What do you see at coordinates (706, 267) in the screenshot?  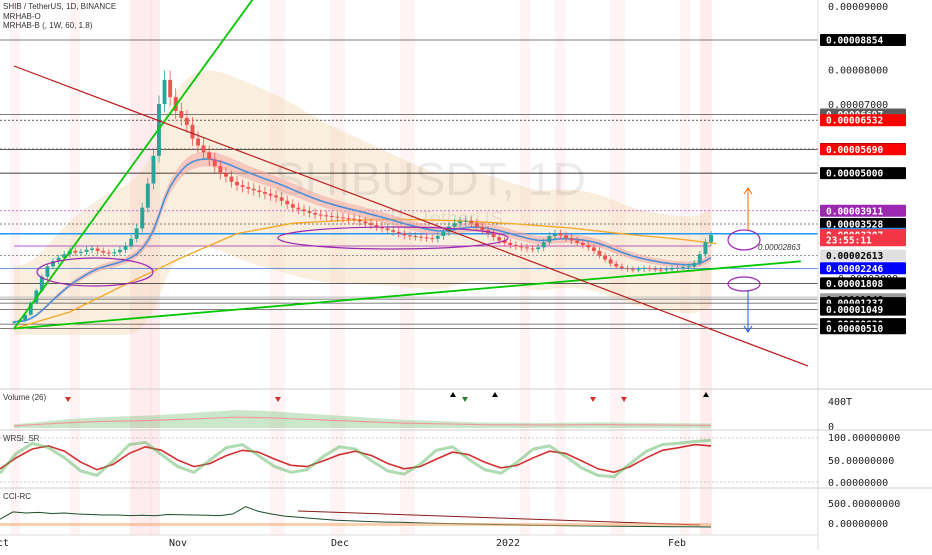 I see `highlight-band` at bounding box center [706, 267].